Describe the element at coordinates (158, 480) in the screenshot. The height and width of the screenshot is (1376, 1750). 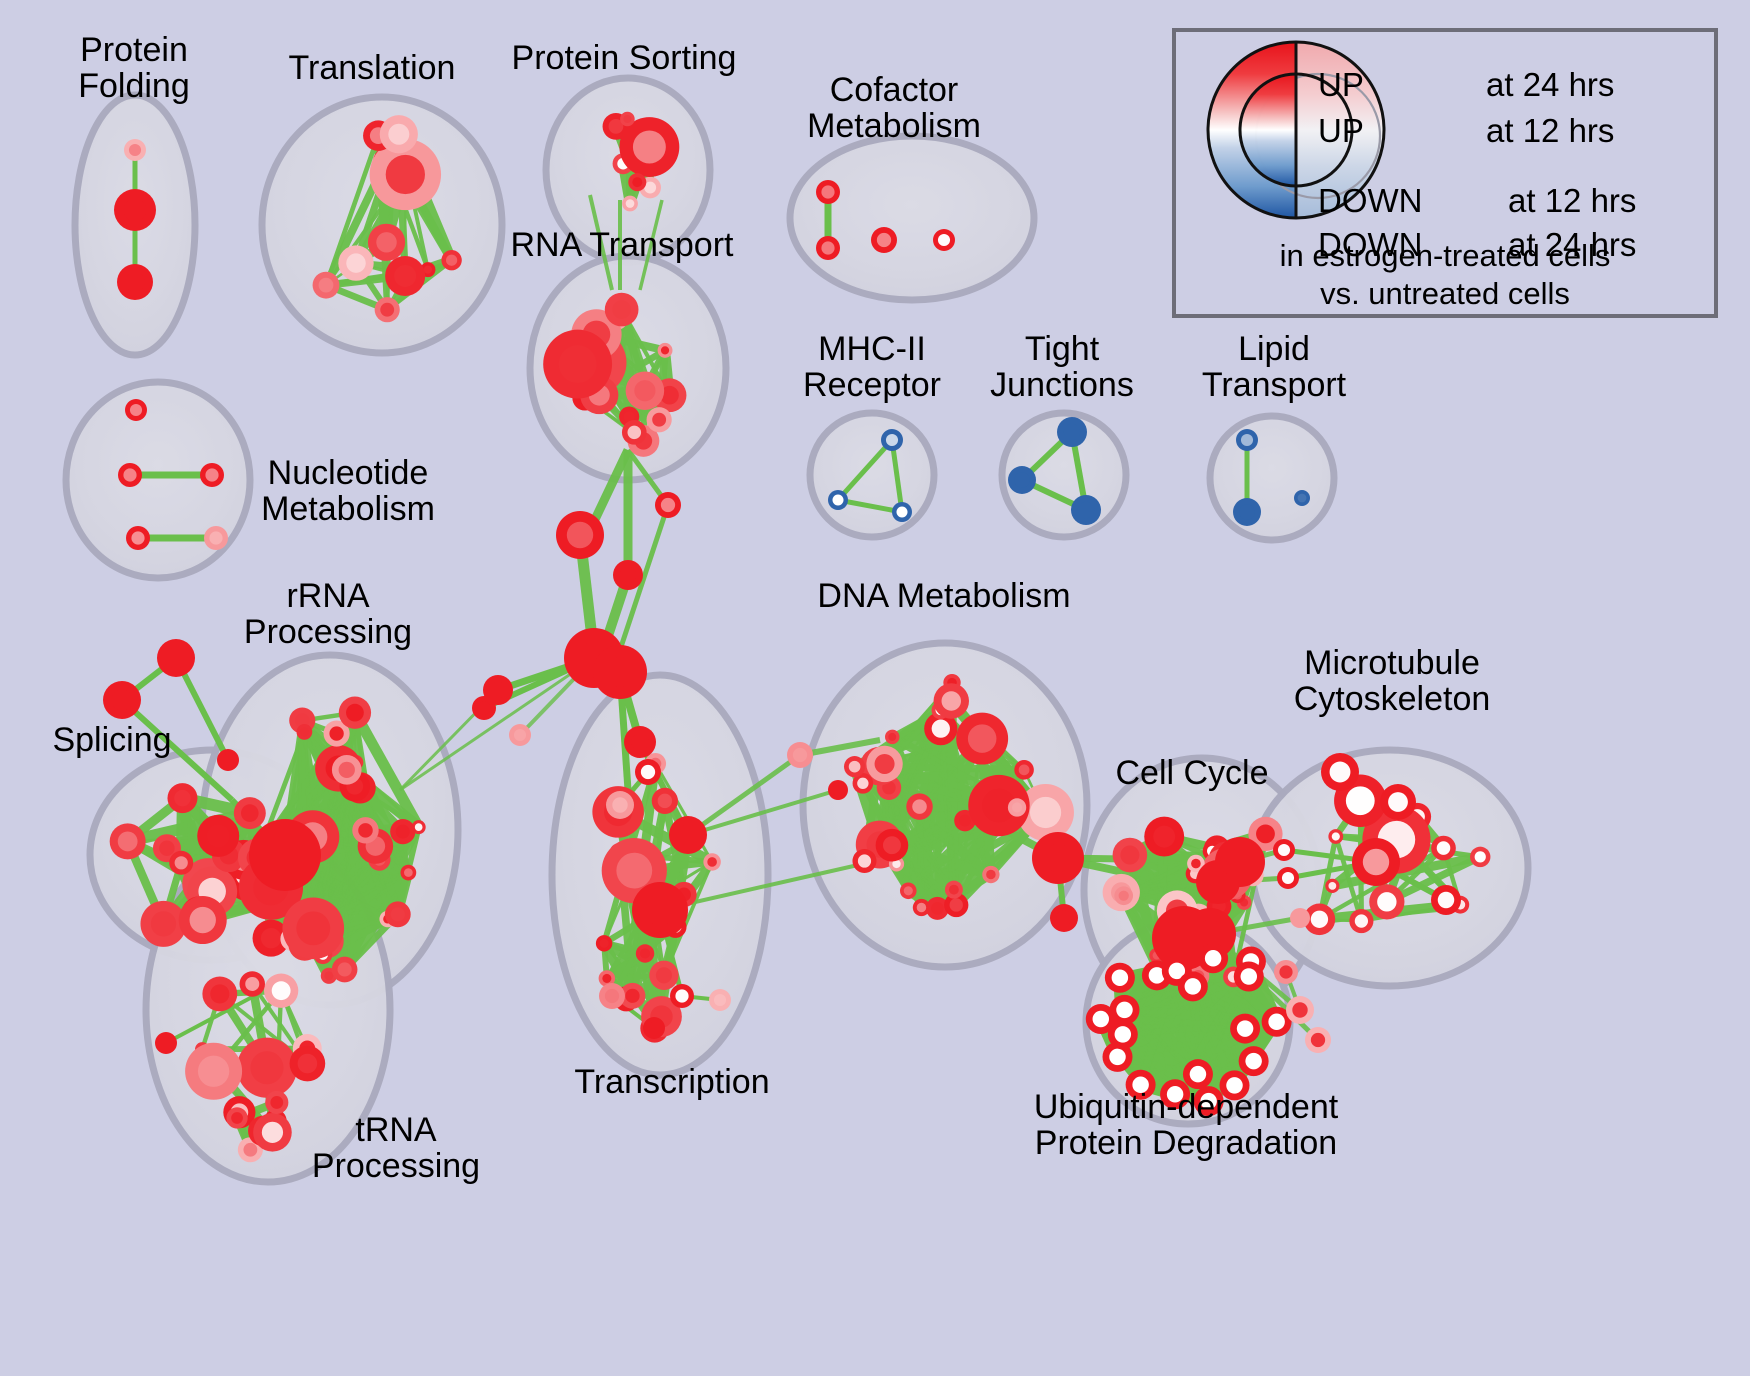
I see `cluster-ellipse-nucleotide-metabolism` at that location.